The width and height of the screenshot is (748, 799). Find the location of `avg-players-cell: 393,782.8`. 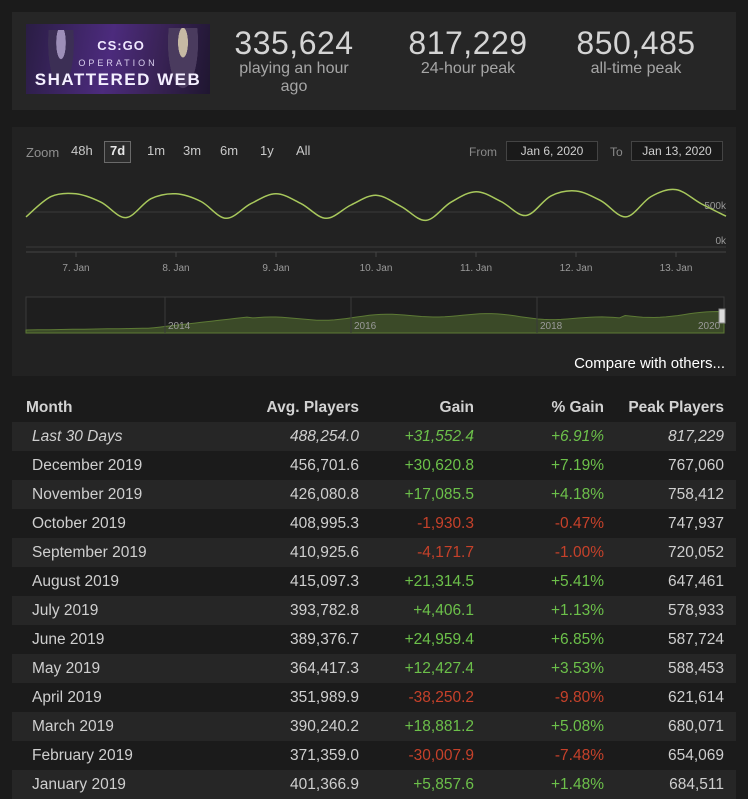

avg-players-cell: 393,782.8 is located at coordinates (290, 610).